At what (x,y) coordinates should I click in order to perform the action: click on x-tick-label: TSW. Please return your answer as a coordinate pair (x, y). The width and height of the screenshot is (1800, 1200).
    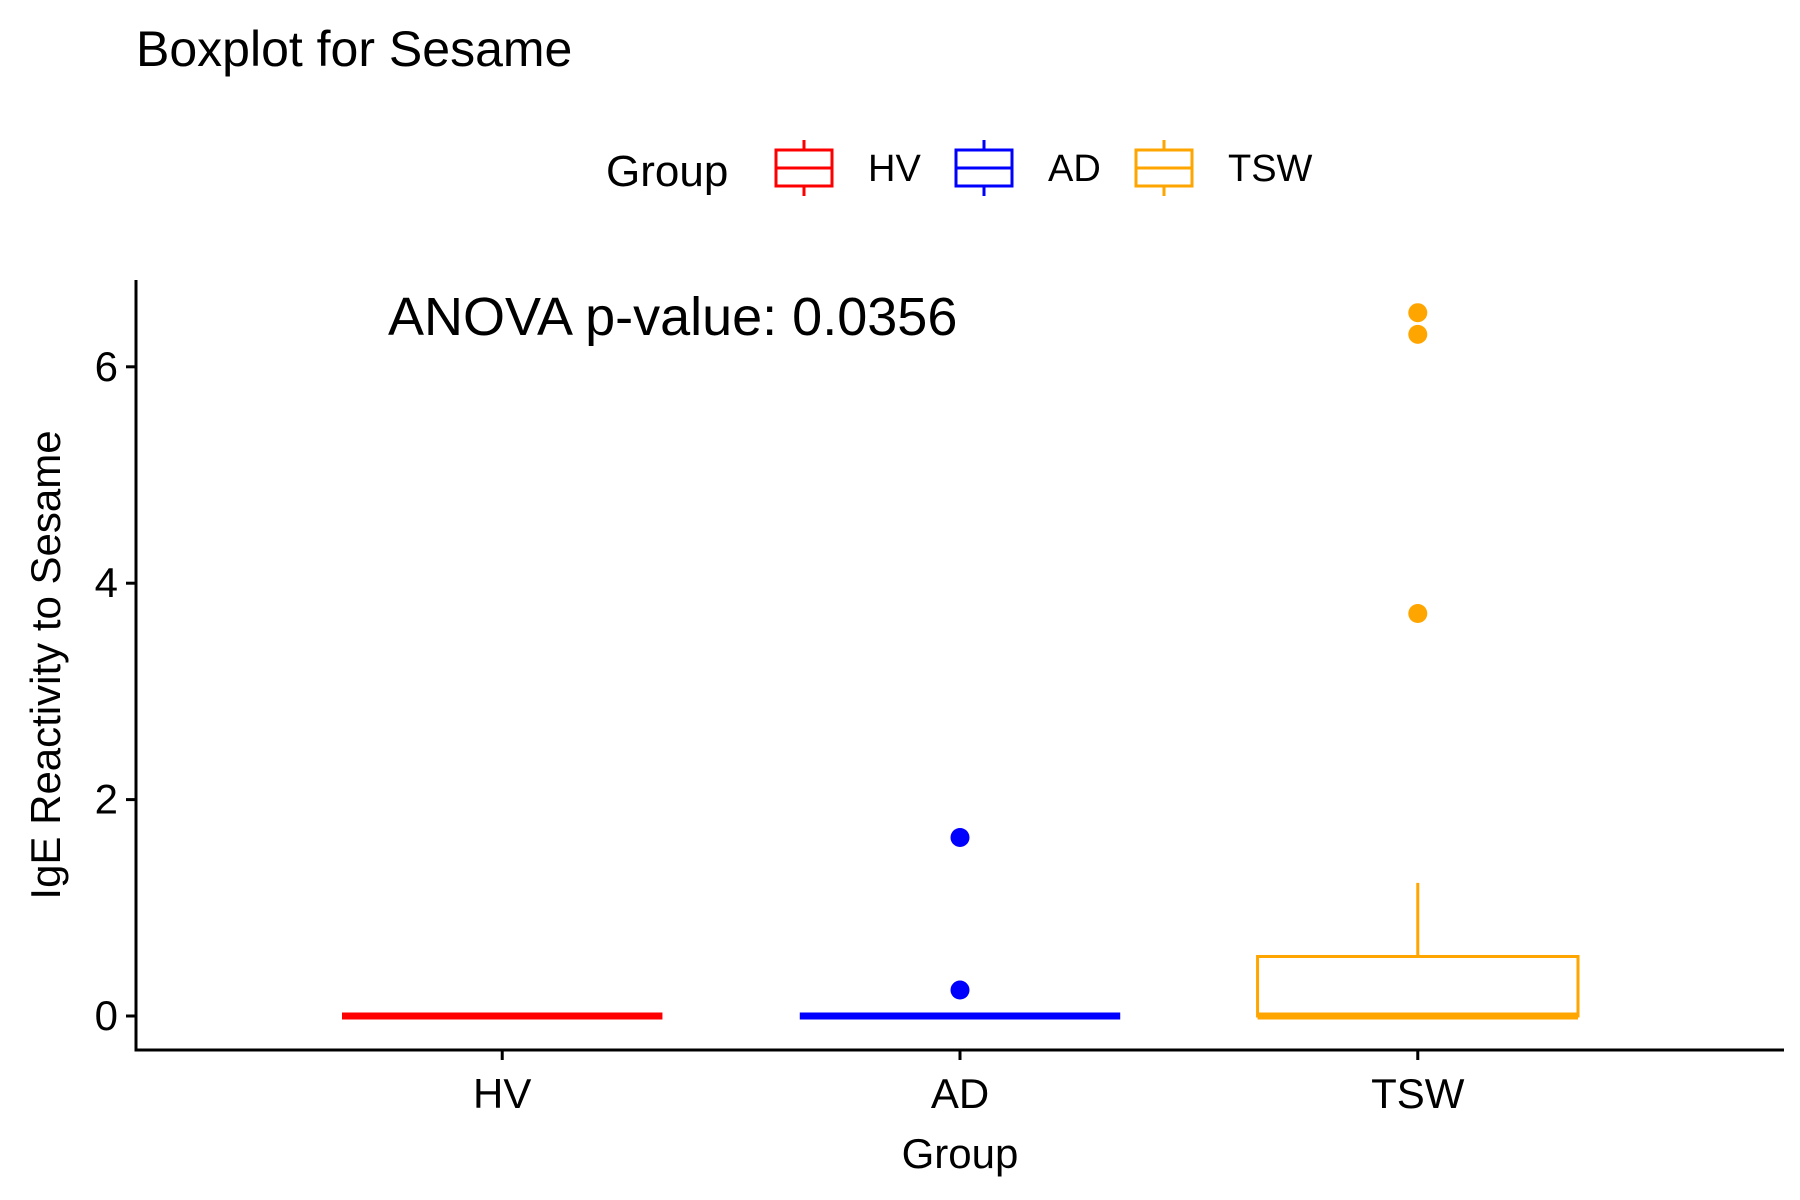
    Looking at the image, I should click on (1418, 1093).